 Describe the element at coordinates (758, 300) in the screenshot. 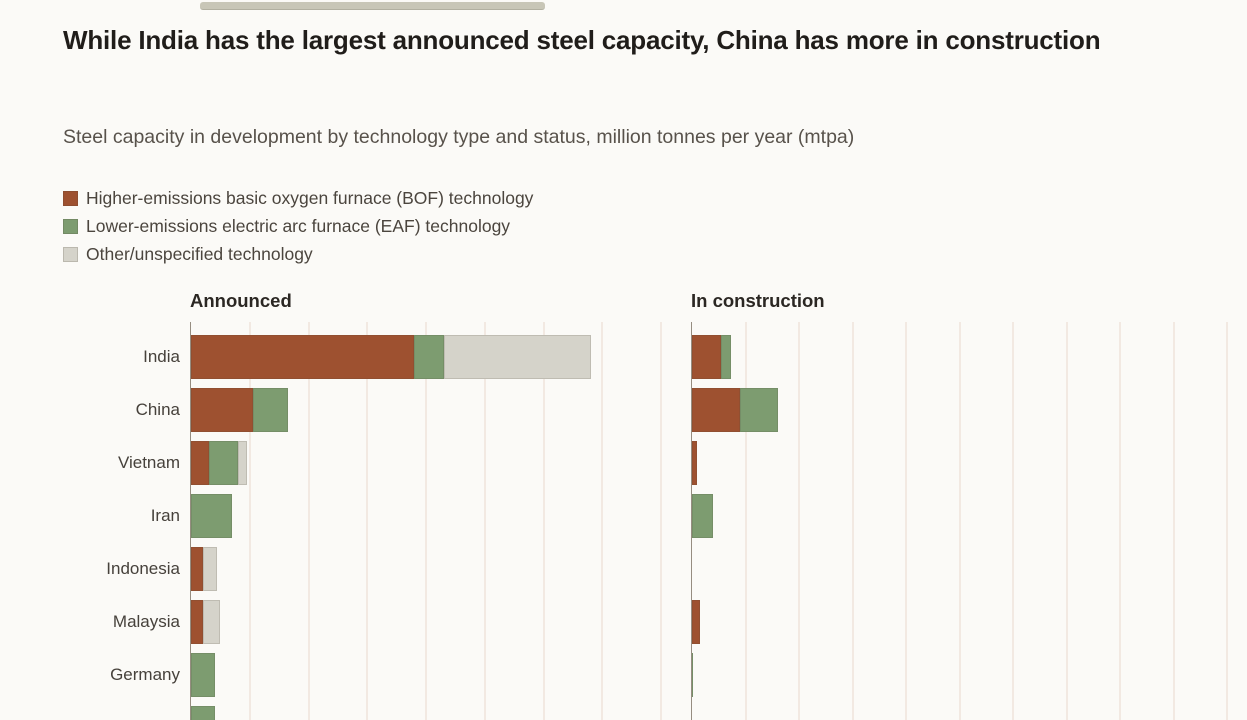

I see `panel-header-in-construction: In construction` at that location.